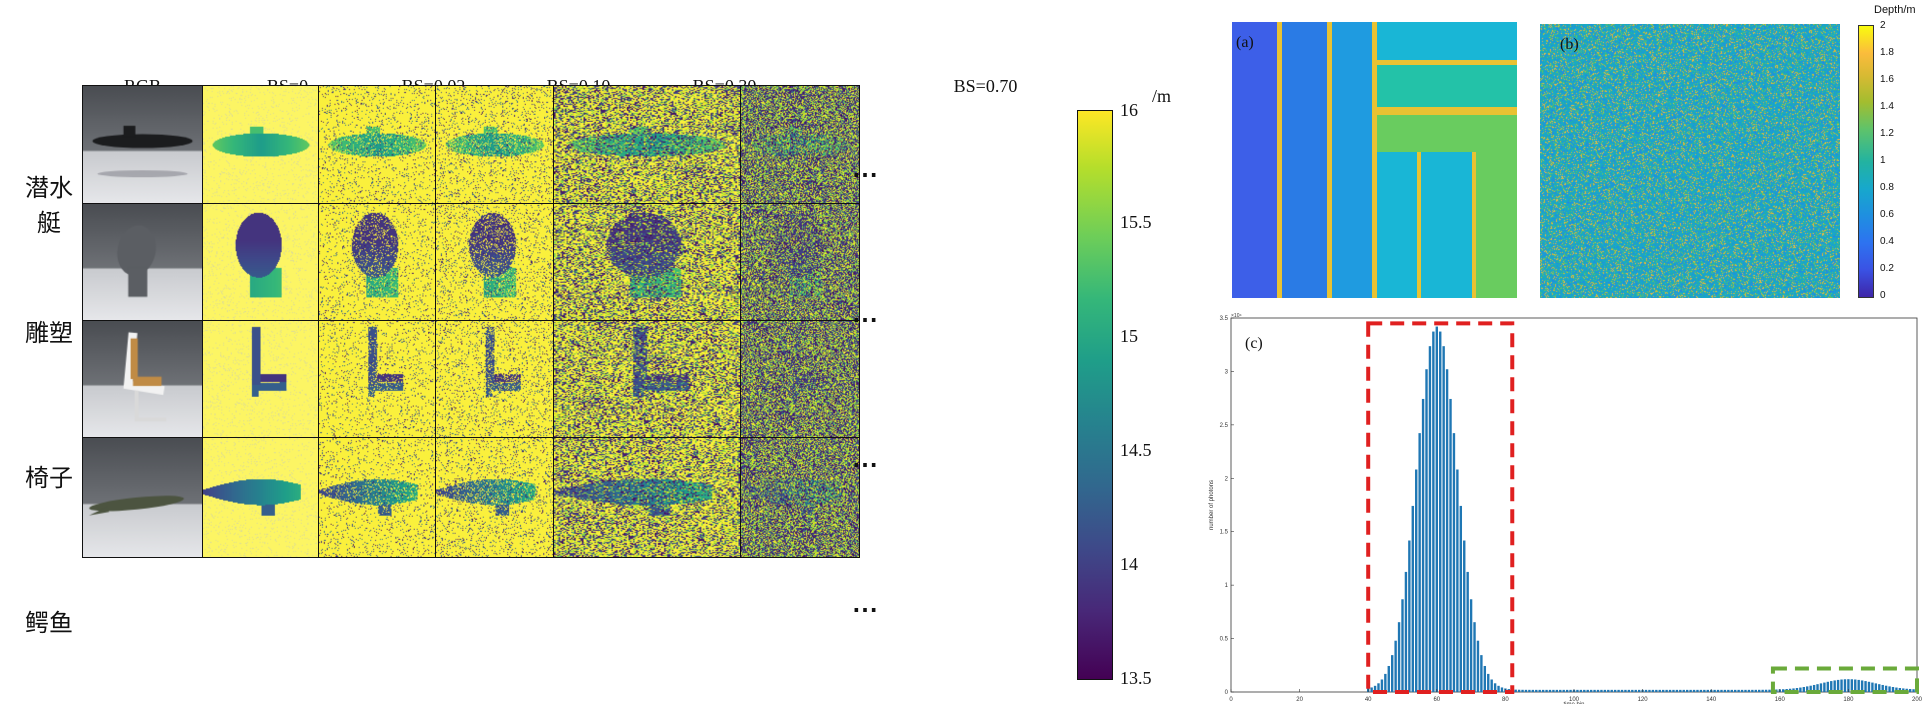  I want to click on colorbar-tick: 14.5, so click(1136, 450).